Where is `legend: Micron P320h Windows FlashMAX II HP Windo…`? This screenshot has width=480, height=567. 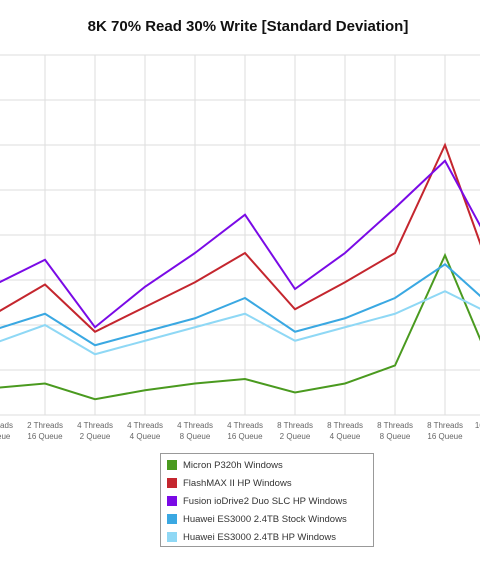
legend: Micron P320h Windows FlashMAX II HP Windo… is located at coordinates (267, 500).